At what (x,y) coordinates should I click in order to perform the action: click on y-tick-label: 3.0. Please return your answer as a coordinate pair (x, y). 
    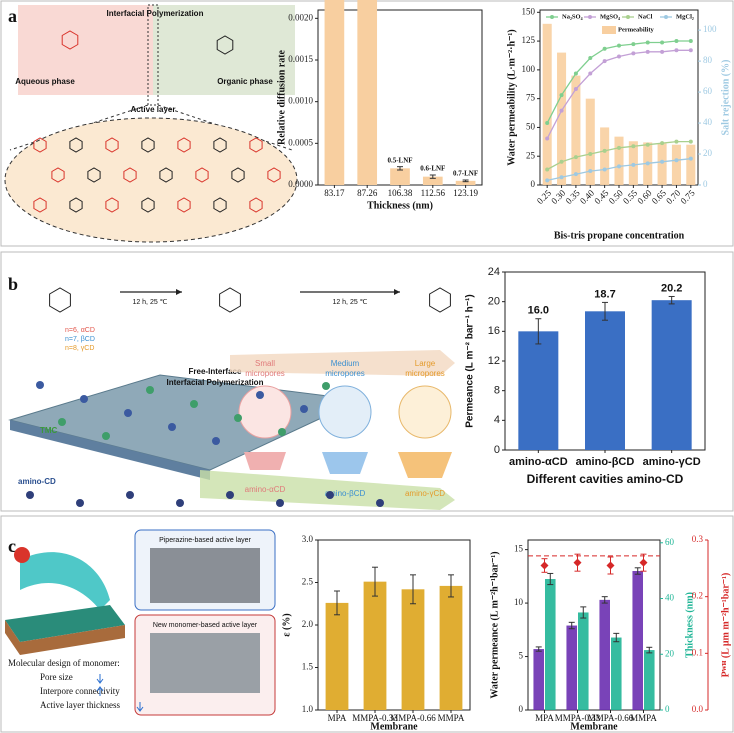
    Looking at the image, I should click on (308, 539).